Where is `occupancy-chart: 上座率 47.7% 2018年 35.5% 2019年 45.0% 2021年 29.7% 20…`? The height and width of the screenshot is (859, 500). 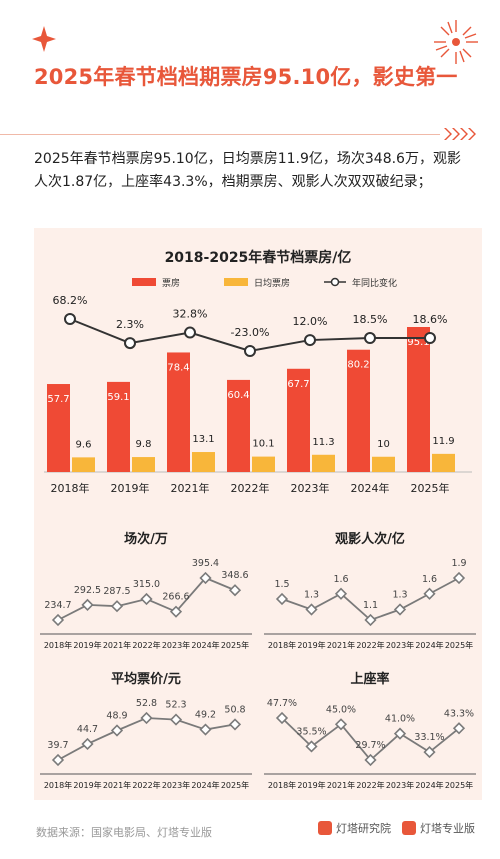
occupancy-chart: 上座率 47.7% 2018年 35.5% 2019年 45.0% 2021年 29.7% 20… is located at coordinates (370, 730).